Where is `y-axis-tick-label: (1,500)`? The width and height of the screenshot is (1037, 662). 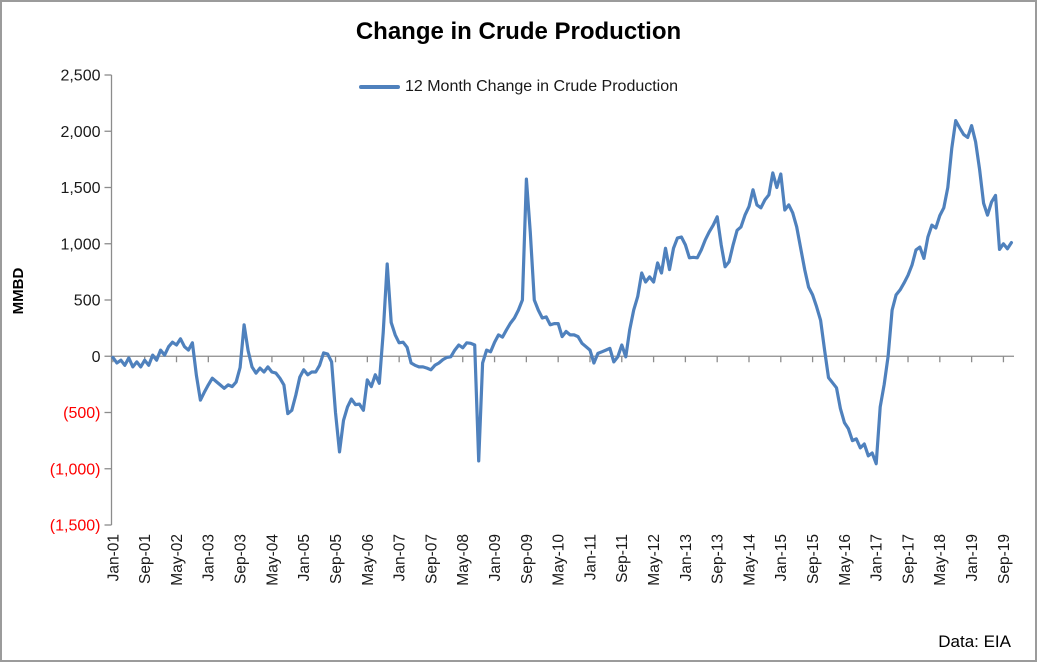
y-axis-tick-label: (1,500) is located at coordinates (75, 526).